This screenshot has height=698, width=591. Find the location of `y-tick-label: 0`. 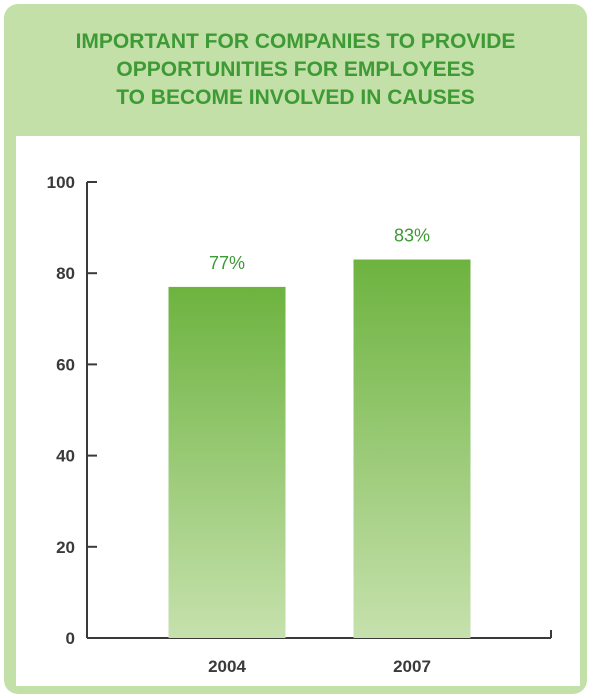

y-tick-label: 0 is located at coordinates (70, 638).